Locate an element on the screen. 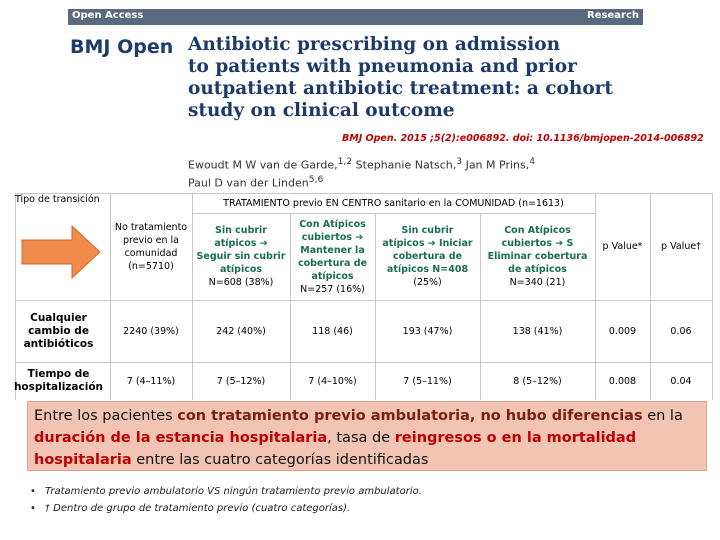 Image resolution: width=720 pixels, height=540 pixels. table-cell: 193 (47%) is located at coordinates (427, 331).